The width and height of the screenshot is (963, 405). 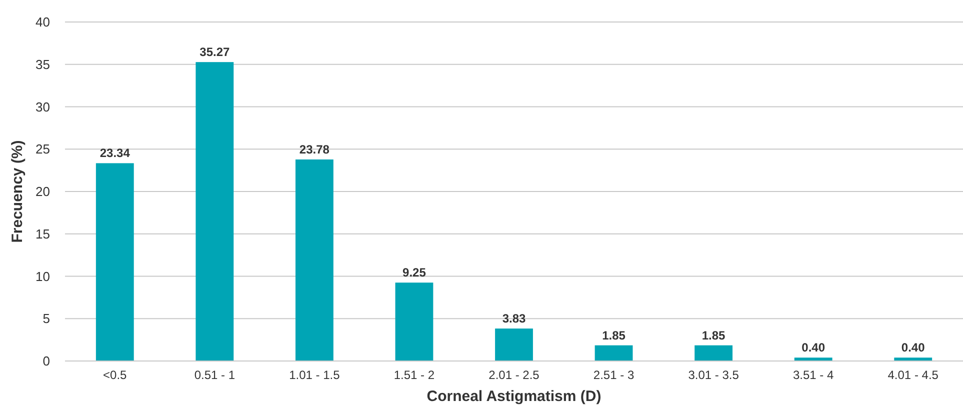 I want to click on y-tick-label: 30, so click(x=43, y=106).